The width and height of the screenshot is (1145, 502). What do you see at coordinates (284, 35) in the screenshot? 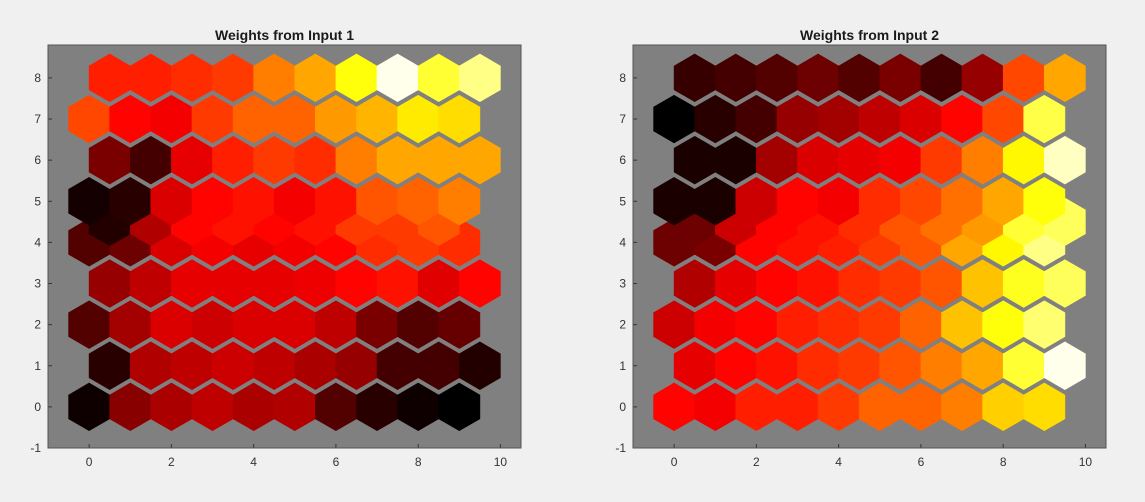
I see `chart-title: Weights from Input 1` at bounding box center [284, 35].